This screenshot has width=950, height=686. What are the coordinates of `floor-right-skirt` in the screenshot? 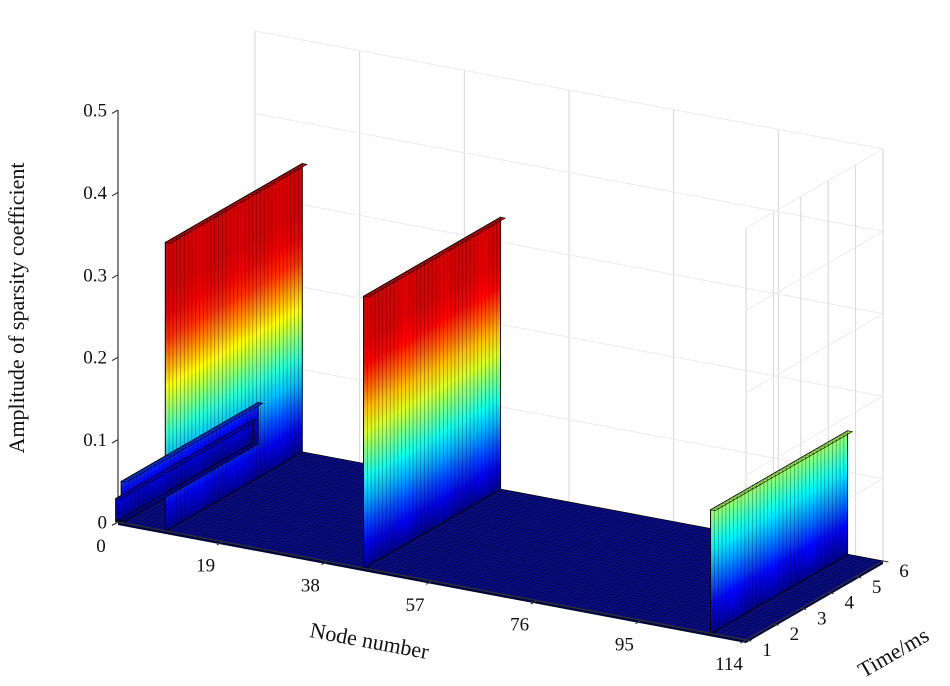 It's located at (814, 602).